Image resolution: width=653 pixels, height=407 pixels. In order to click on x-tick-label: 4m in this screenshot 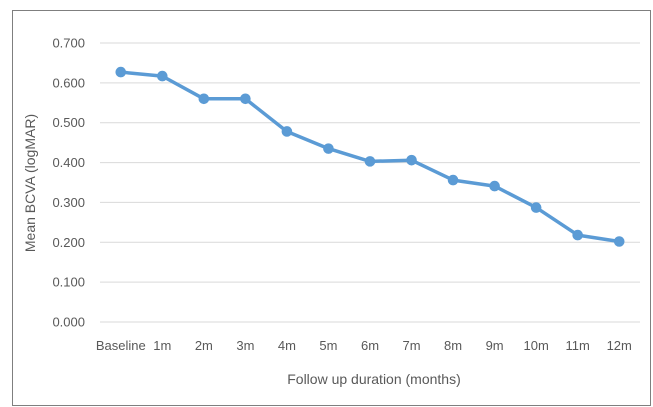, I will do `click(287, 345)`.